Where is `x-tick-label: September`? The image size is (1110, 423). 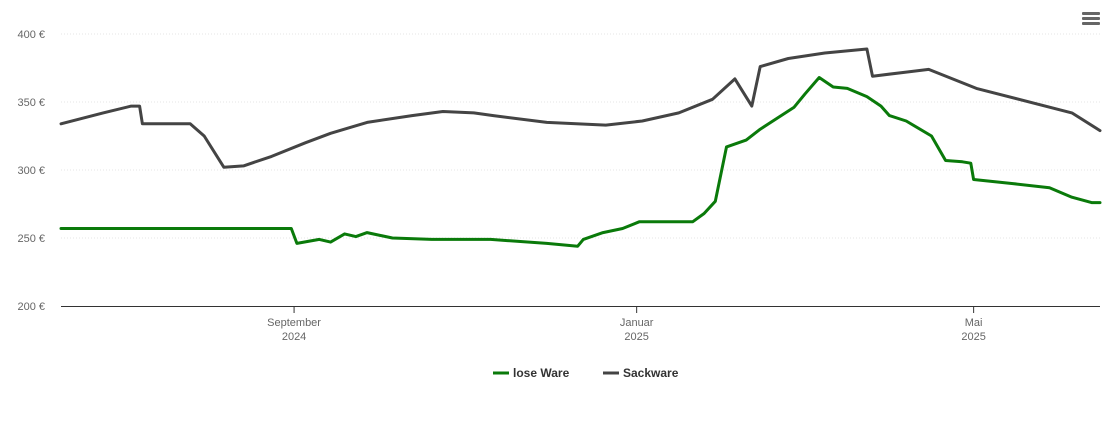
x-tick-label: September is located at coordinates (294, 323).